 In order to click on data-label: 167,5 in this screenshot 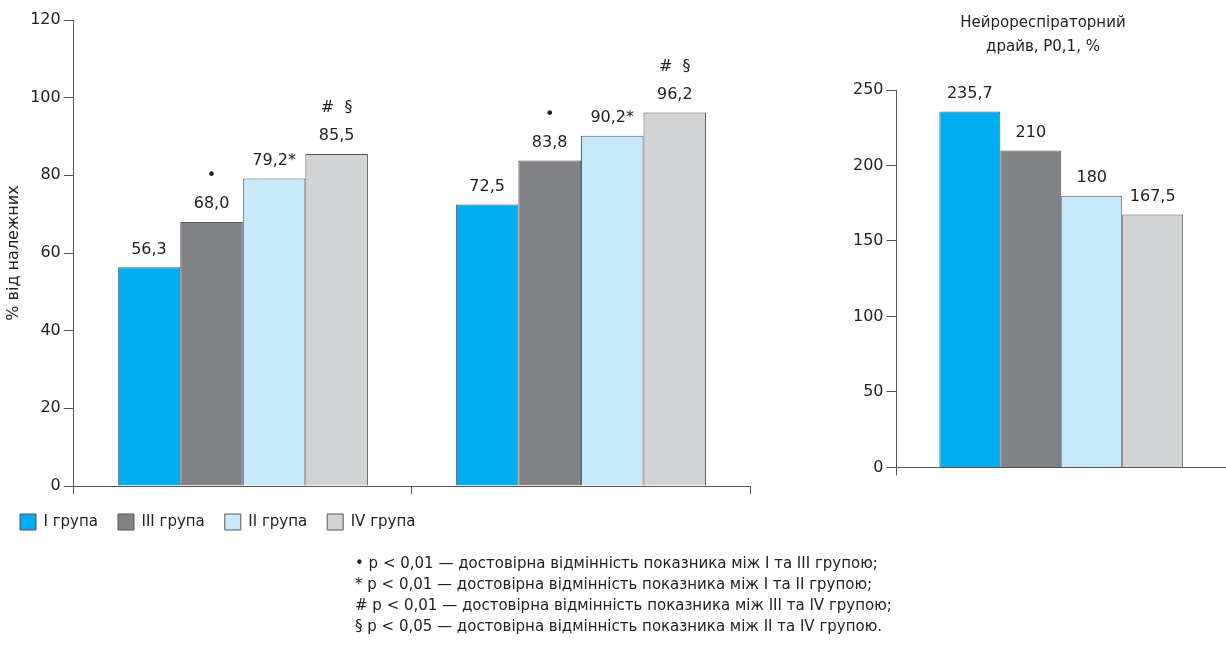, I will do `click(1152, 195)`.